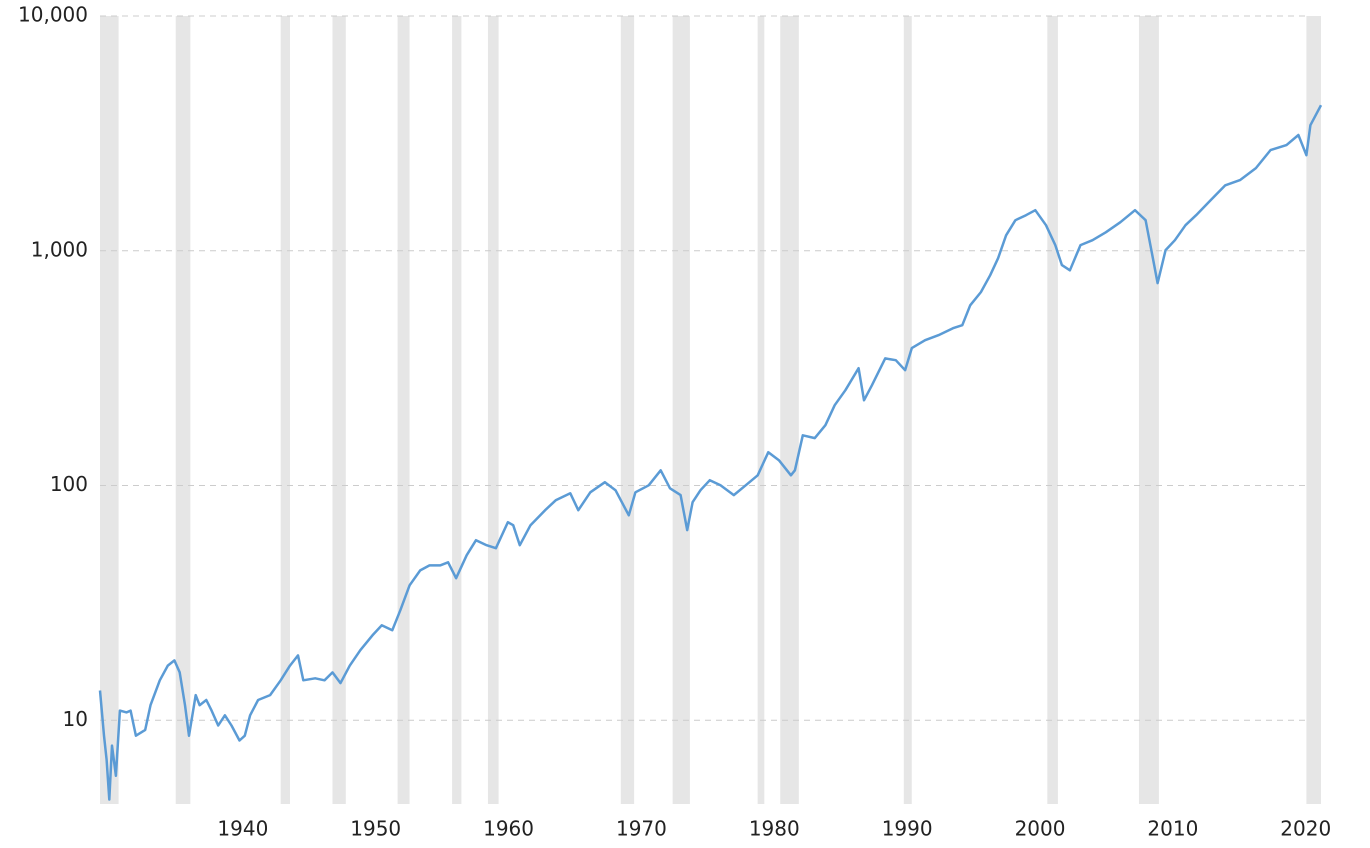 The height and width of the screenshot is (848, 1370). What do you see at coordinates (53, 15) in the screenshot?
I see `y-tick-label: 10,000` at bounding box center [53, 15].